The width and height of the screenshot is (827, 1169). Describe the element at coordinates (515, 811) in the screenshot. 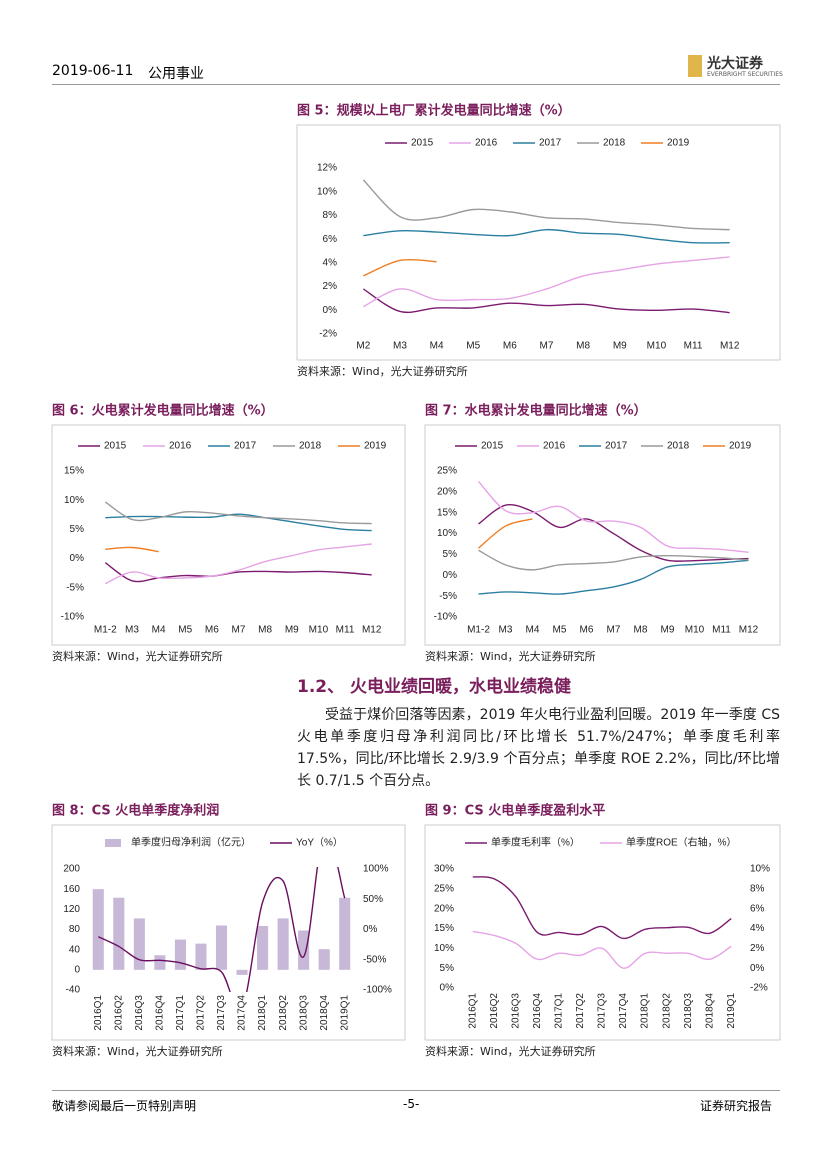

I see `figure-title: 图 9：CS 火电单季度盈利水平` at that location.